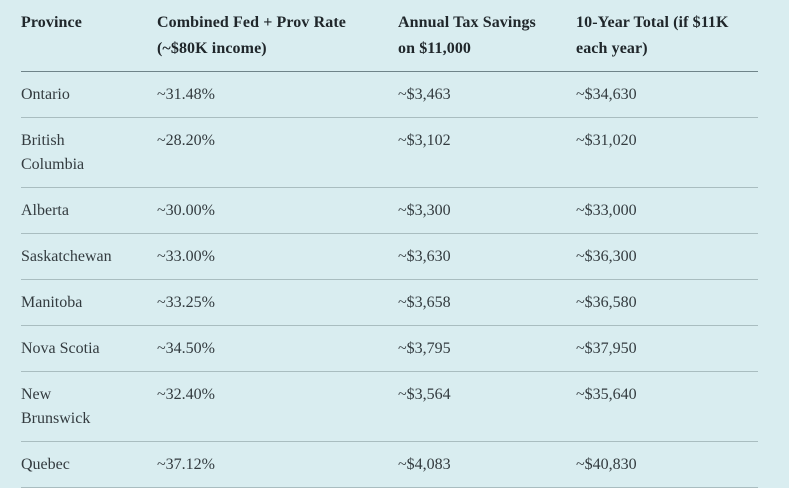  I want to click on cell-annual-savings: ~$3,102, so click(424, 140).